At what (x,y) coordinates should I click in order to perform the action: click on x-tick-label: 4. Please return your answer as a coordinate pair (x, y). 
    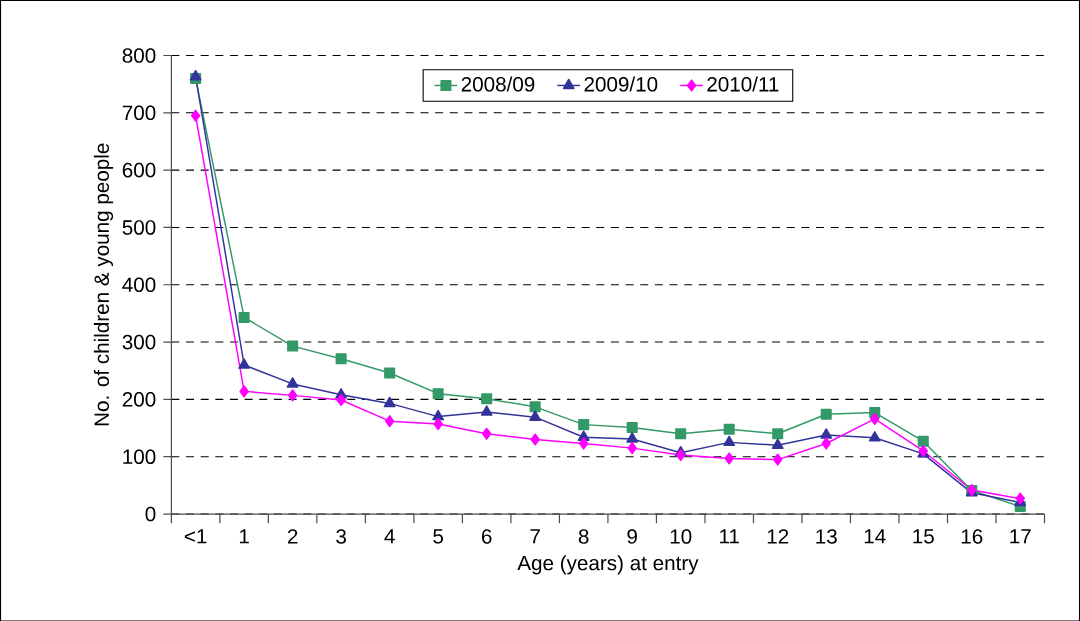
    Looking at the image, I should click on (389, 536).